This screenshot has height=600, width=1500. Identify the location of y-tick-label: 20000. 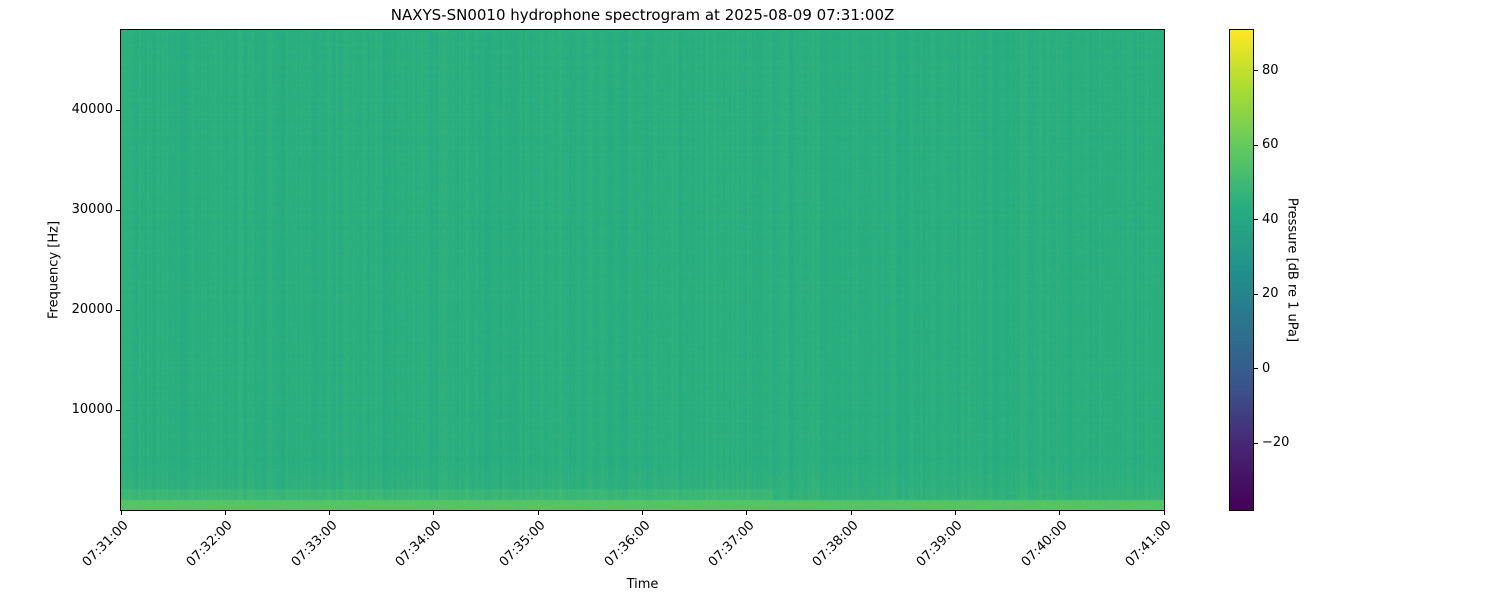
(92, 309).